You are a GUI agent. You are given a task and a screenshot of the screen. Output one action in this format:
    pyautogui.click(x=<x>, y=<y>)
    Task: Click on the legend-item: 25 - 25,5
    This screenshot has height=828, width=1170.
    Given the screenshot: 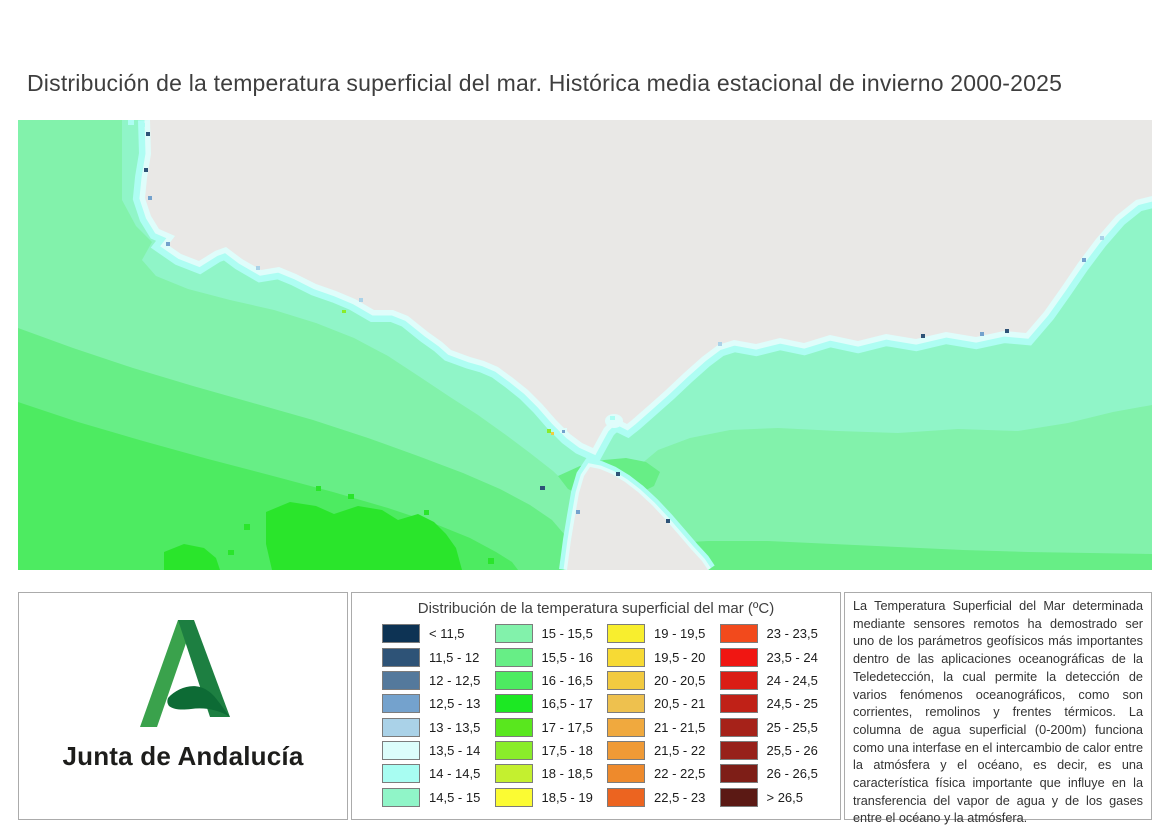 What is the action you would take?
    pyautogui.click(x=774, y=727)
    